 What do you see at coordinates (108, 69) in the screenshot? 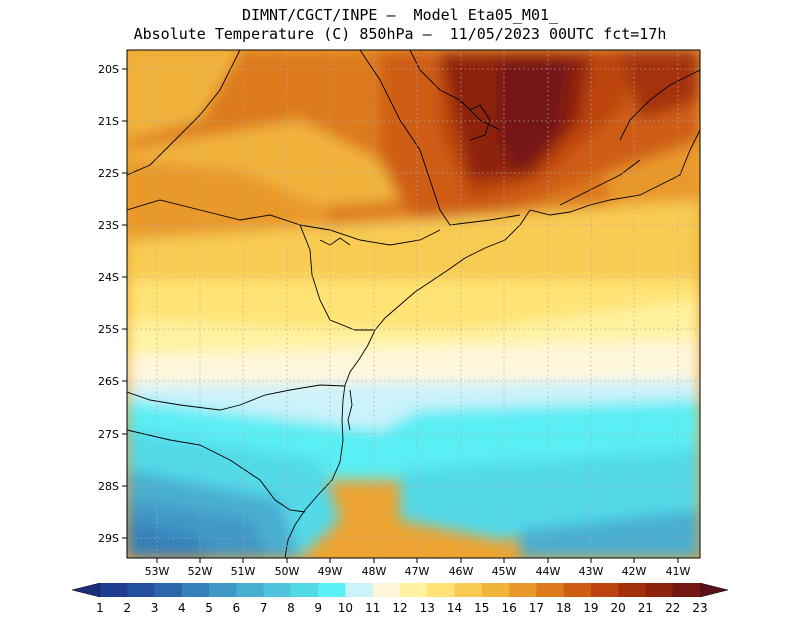
I see `lat-label: 20S` at bounding box center [108, 69].